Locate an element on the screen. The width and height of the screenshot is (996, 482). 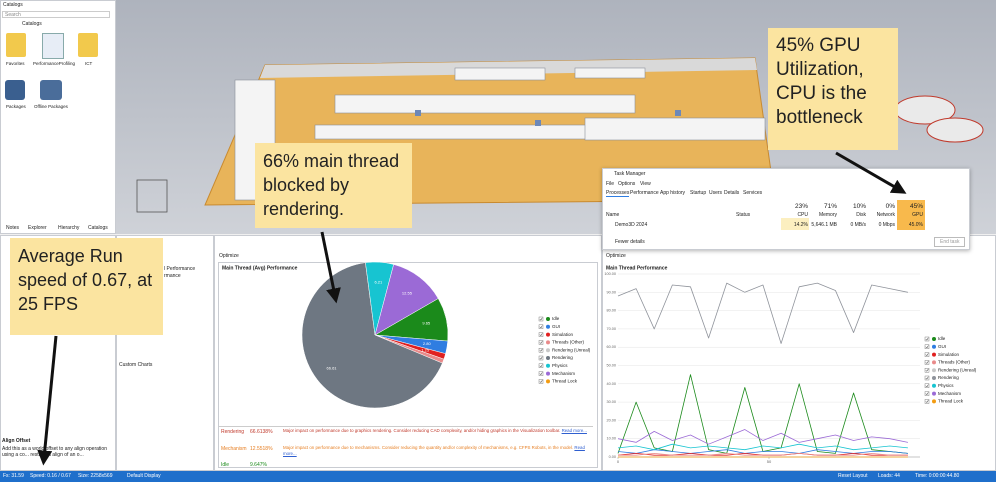
column-header: GPU is located at coordinates (917, 215).